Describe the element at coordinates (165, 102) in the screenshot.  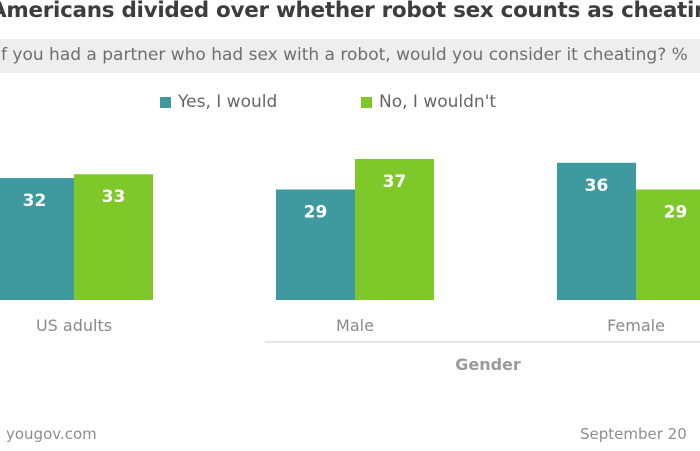
I see `legend-swatch-yes` at that location.